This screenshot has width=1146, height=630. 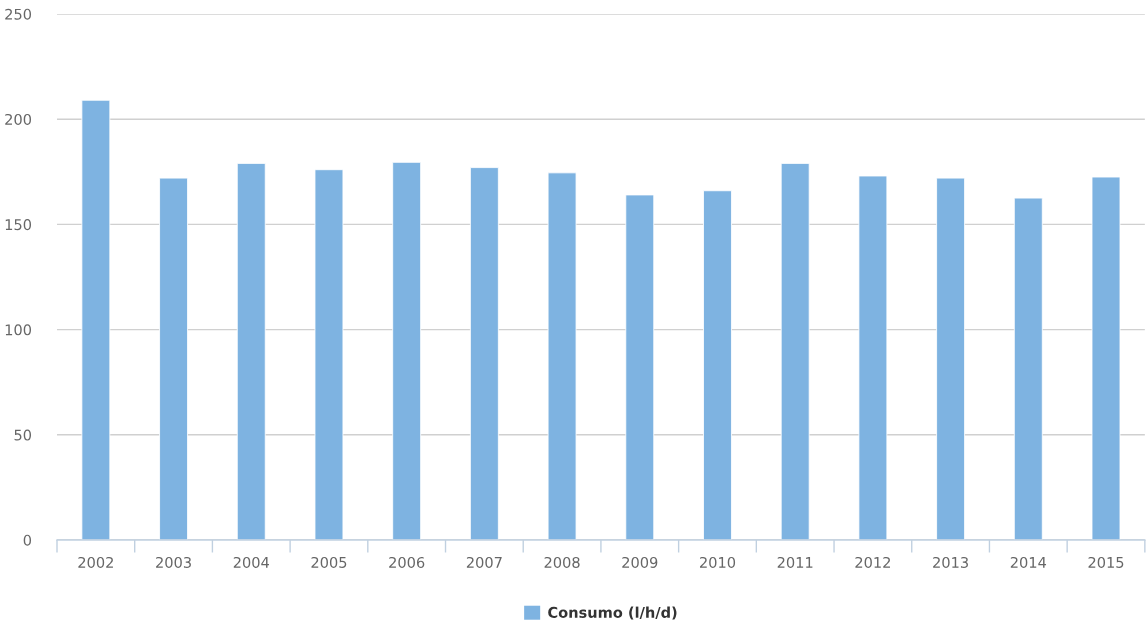 I want to click on x-tick-label: 2008, so click(x=562, y=562).